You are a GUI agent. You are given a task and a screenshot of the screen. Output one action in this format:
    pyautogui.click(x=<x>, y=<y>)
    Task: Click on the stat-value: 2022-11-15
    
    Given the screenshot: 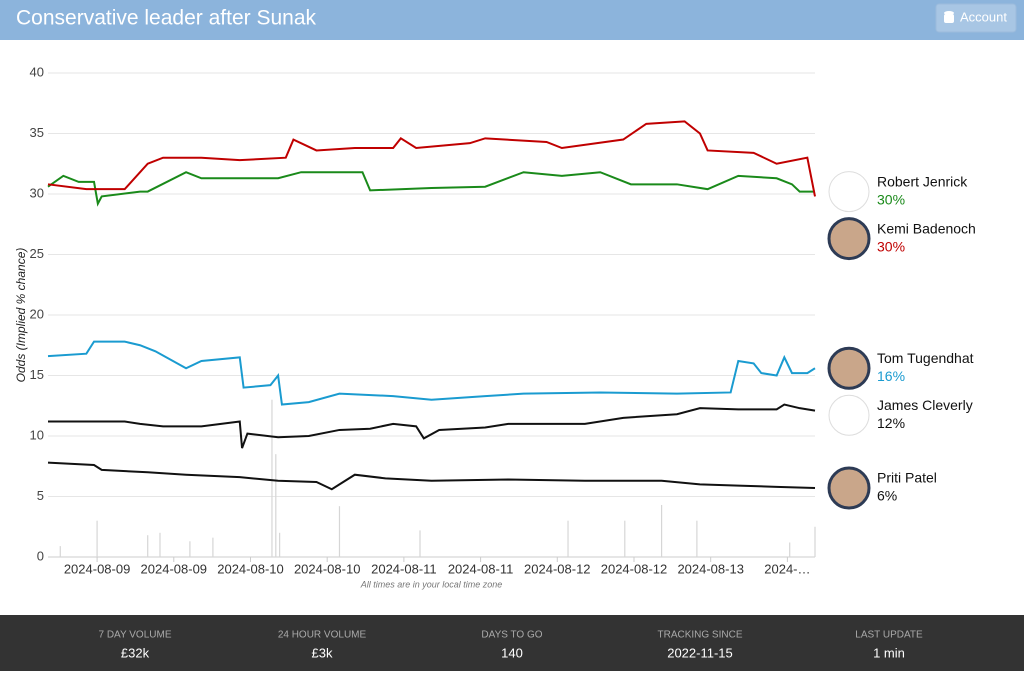 What is the action you would take?
    pyautogui.click(x=700, y=652)
    